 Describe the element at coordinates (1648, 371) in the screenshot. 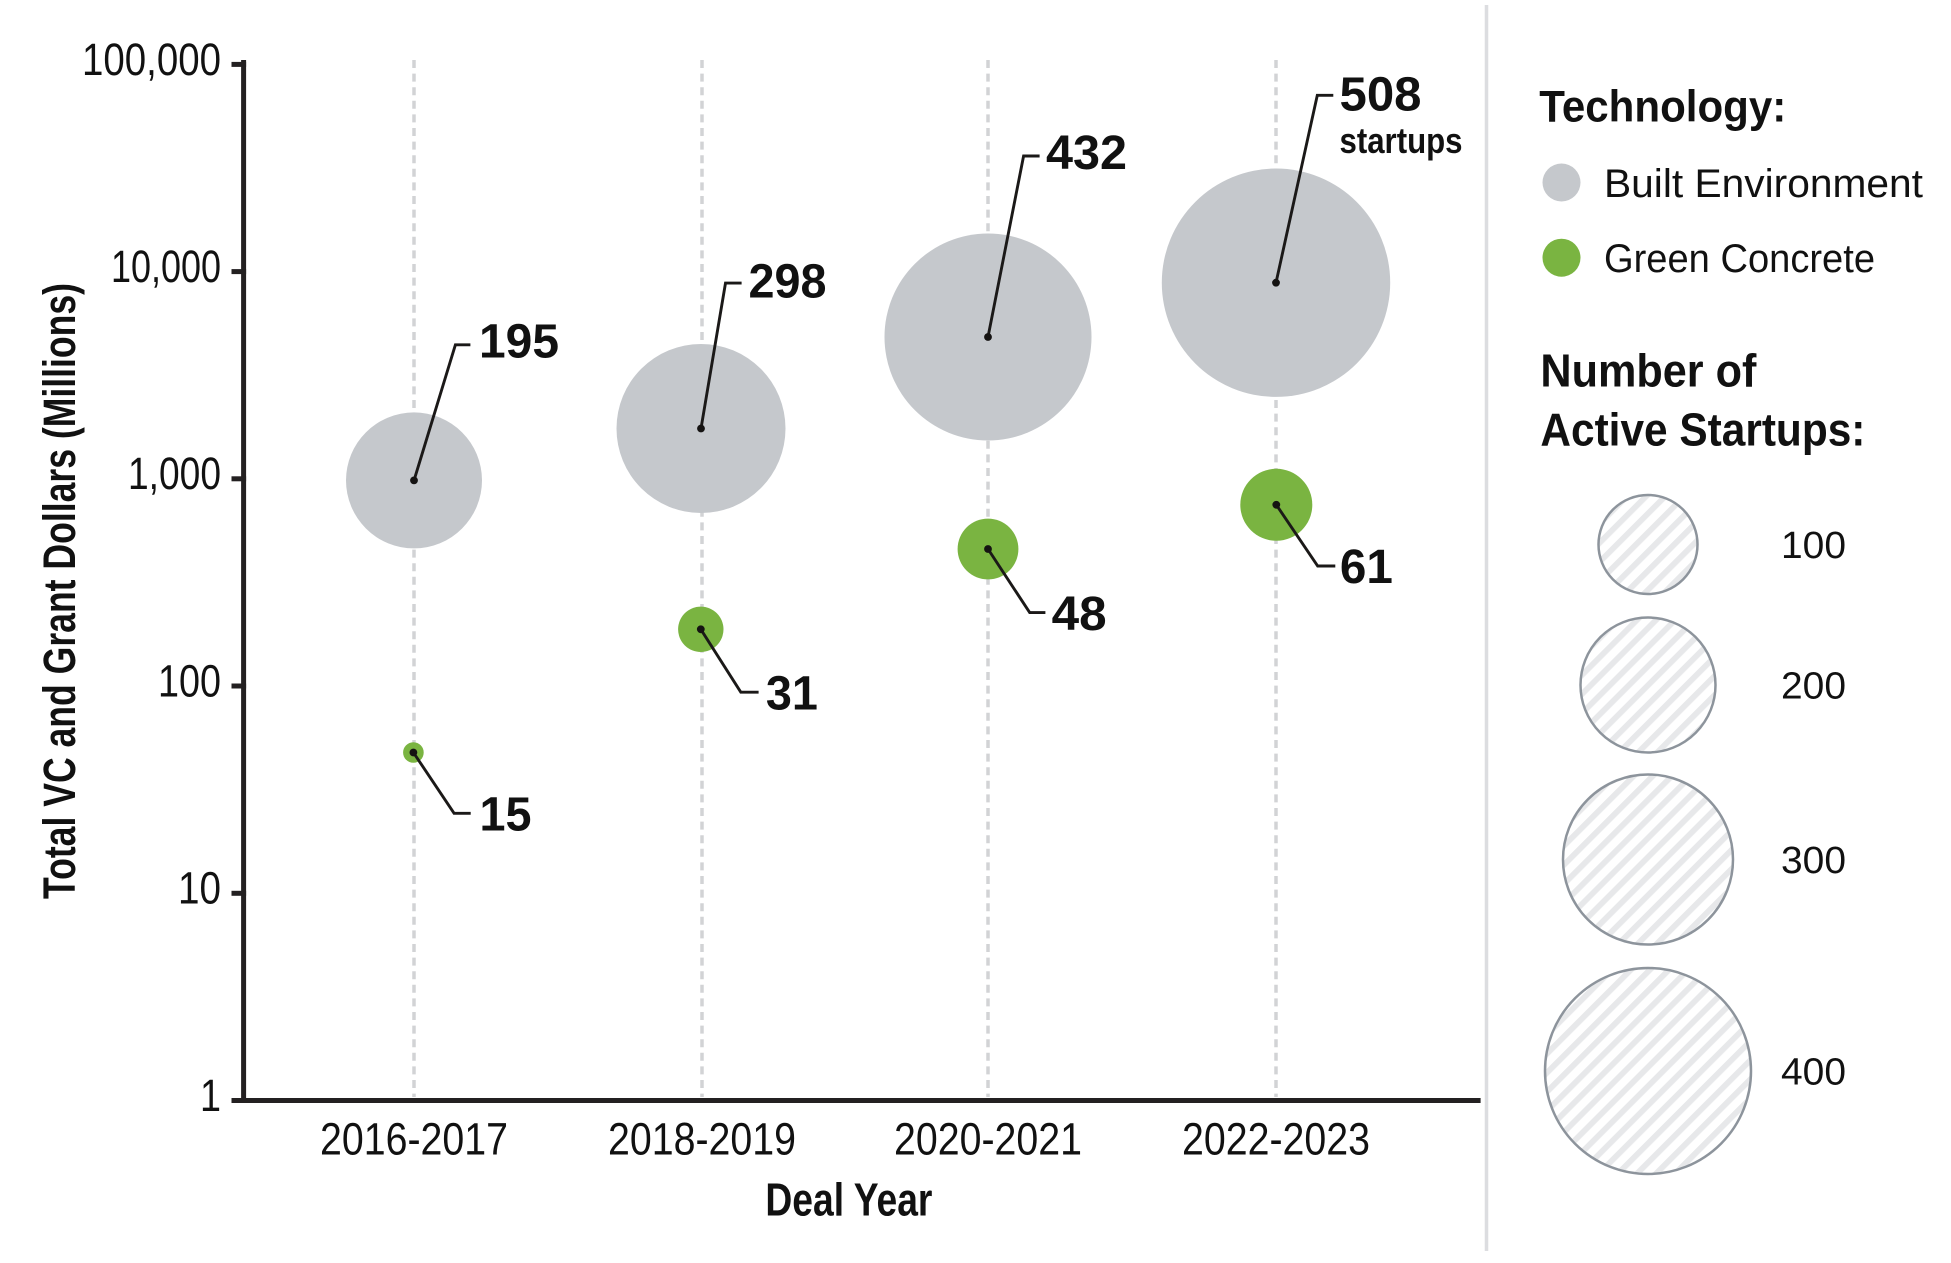

I see `svg-text: Number of` at that location.